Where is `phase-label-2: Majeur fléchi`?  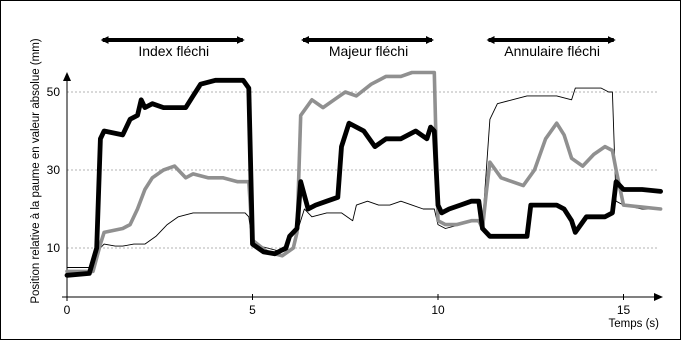
phase-label-2: Majeur fléchi is located at coordinates (368, 51).